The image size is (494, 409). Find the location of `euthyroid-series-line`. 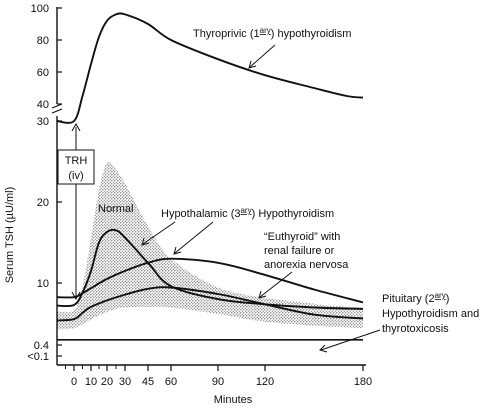

euthyroid-series-line is located at coordinates (210, 280).